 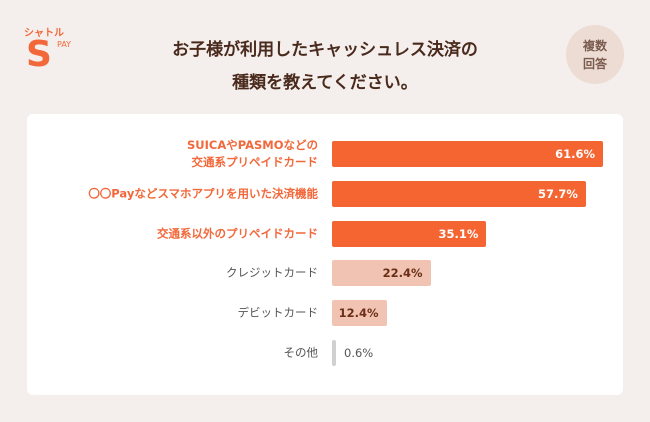 What do you see at coordinates (595, 54) in the screenshot?
I see `multiple-answer-badge: 複数 回答` at bounding box center [595, 54].